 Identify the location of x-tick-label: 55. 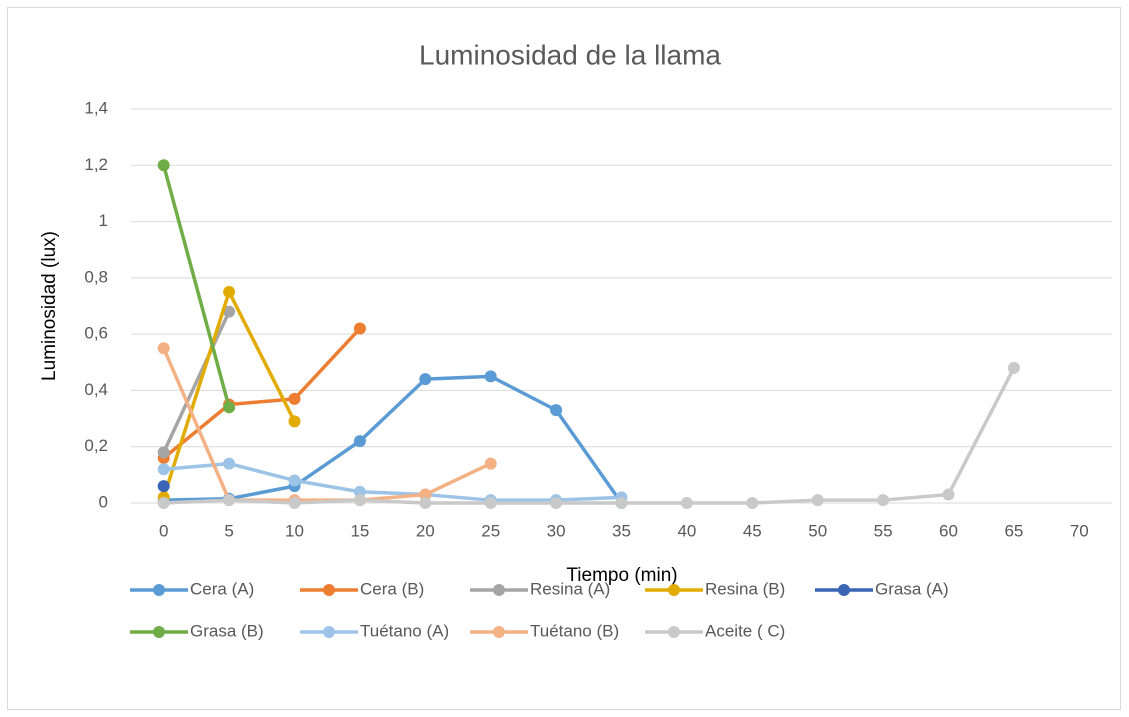
(883, 530).